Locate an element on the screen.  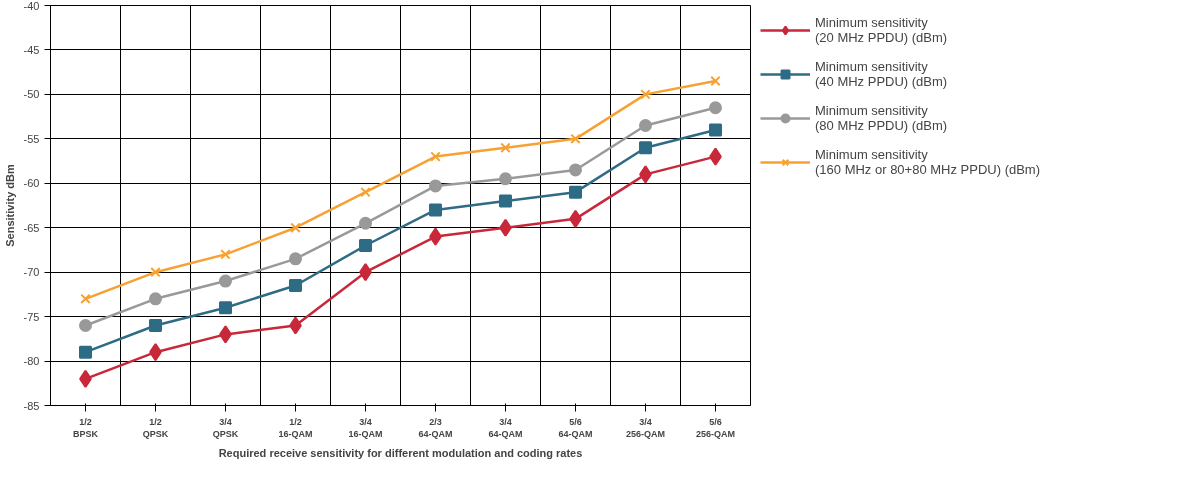
y-tick-label: -45 is located at coordinates (31, 49).